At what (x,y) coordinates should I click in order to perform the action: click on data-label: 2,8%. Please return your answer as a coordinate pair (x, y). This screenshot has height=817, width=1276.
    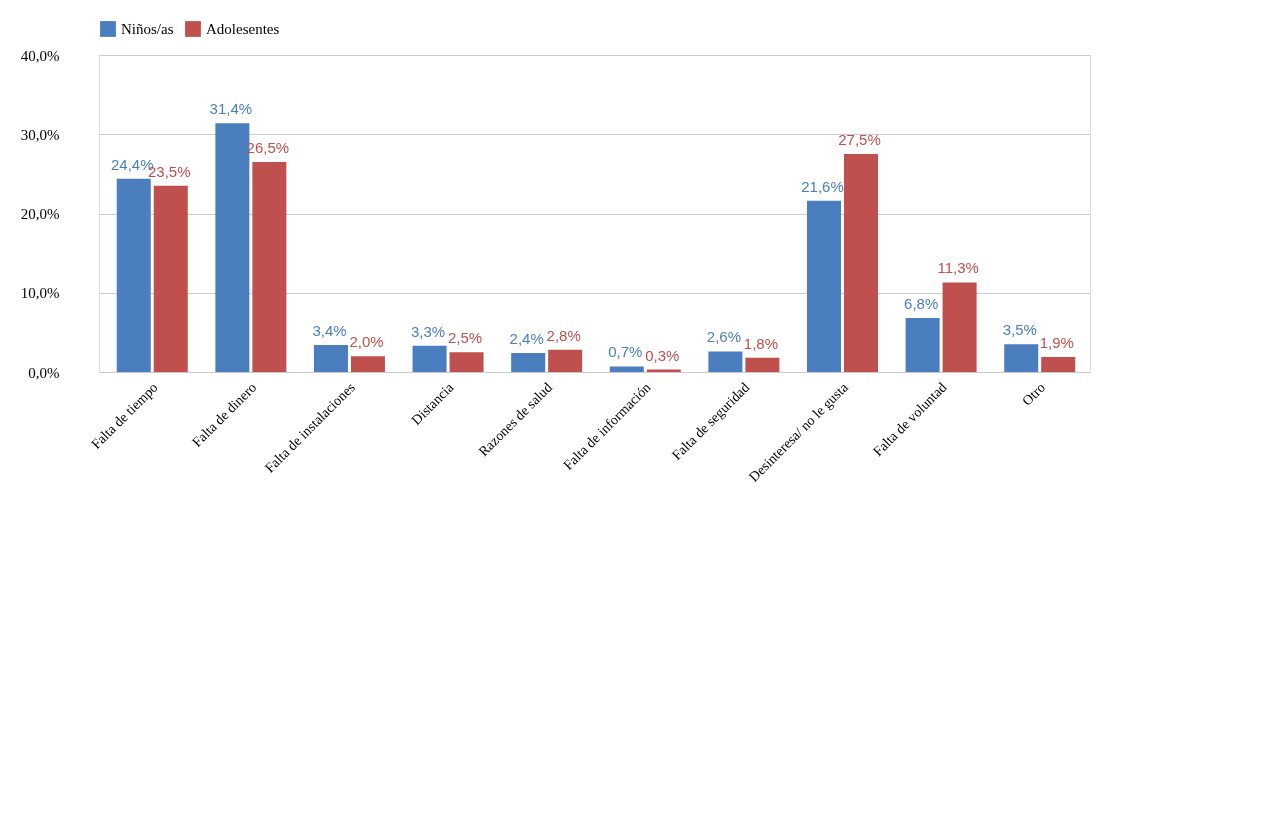
    Looking at the image, I should click on (563, 335).